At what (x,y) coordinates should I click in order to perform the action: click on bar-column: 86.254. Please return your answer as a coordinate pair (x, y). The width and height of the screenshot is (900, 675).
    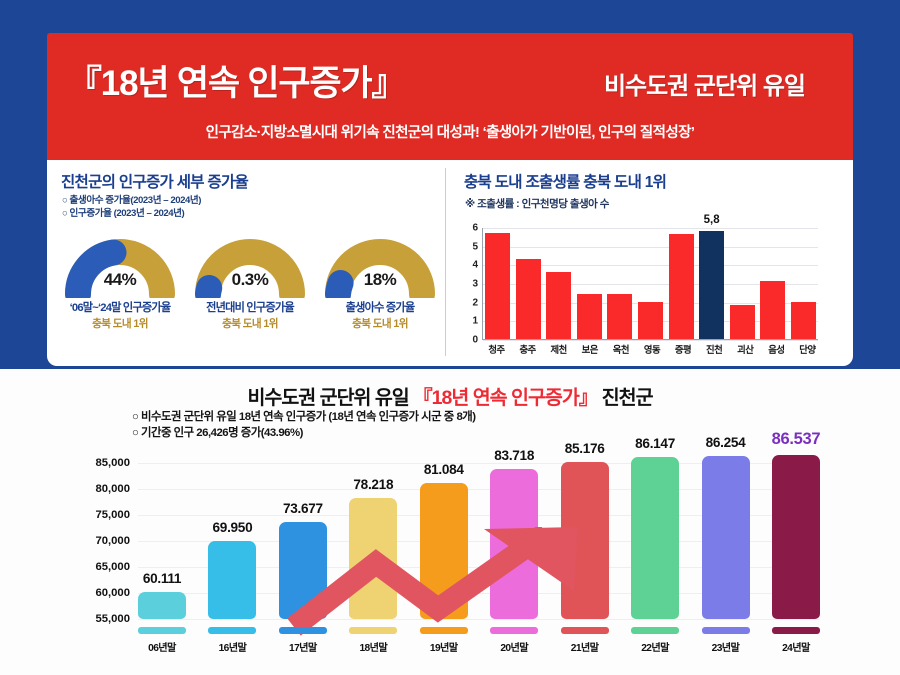
    Looking at the image, I should click on (725, 527).